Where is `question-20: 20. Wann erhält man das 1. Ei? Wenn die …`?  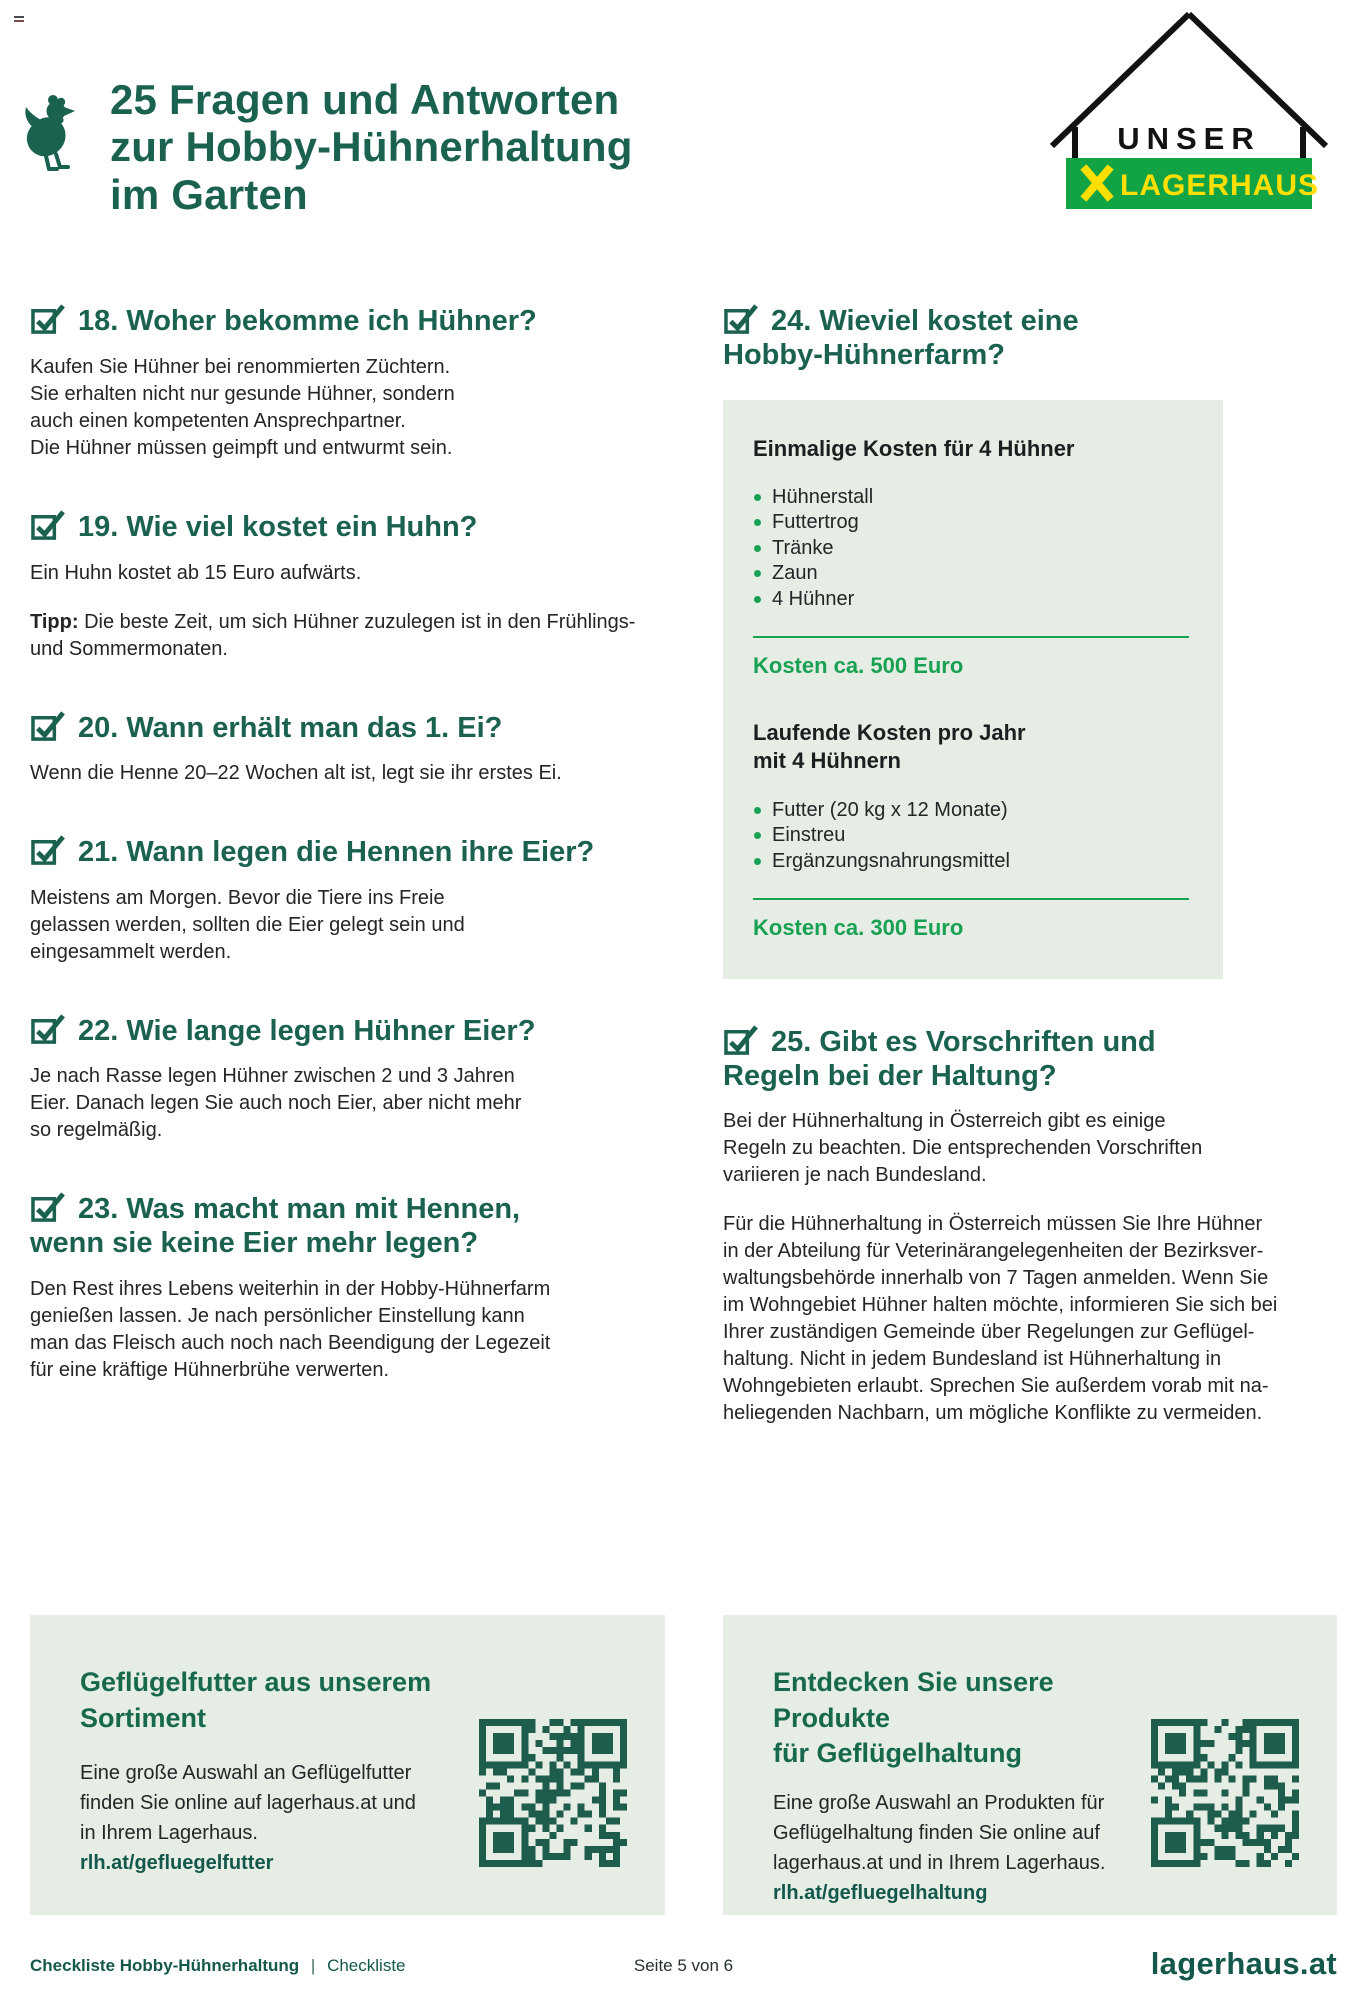 question-20: 20. Wann erhält man das 1. Ei? Wenn die … is located at coordinates (347, 748).